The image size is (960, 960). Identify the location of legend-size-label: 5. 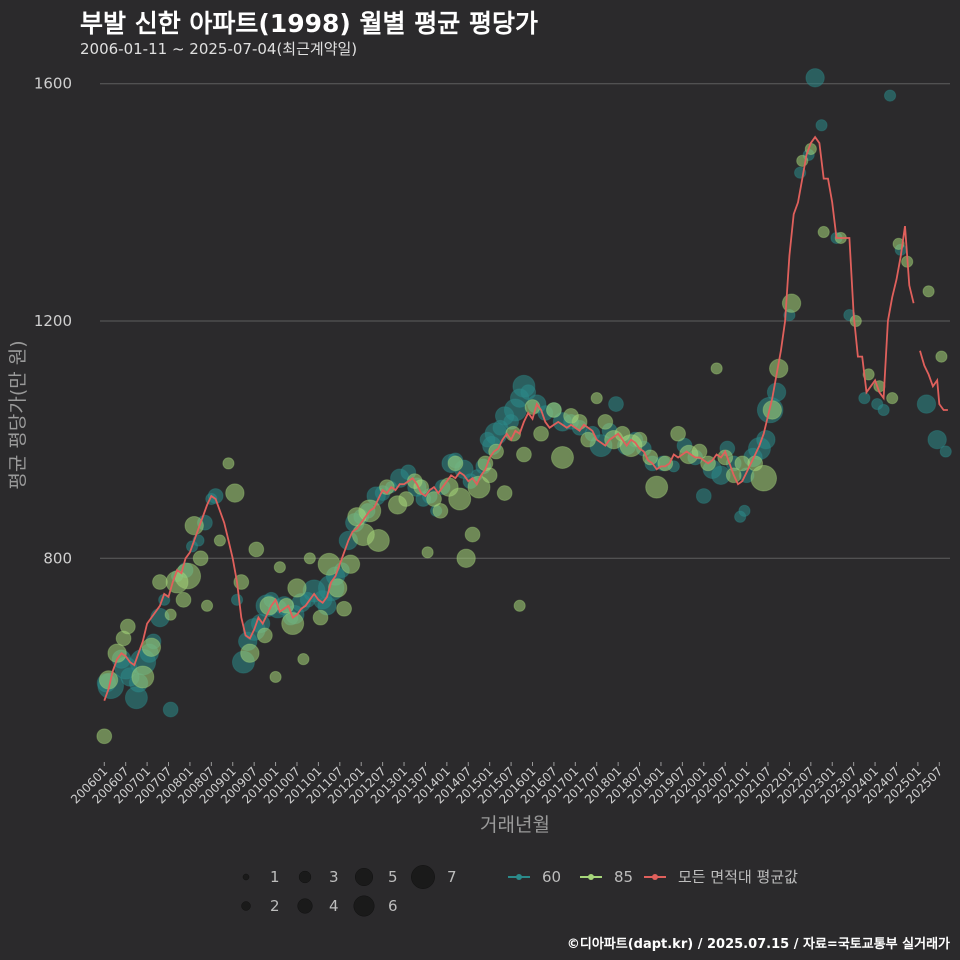
(393, 877).